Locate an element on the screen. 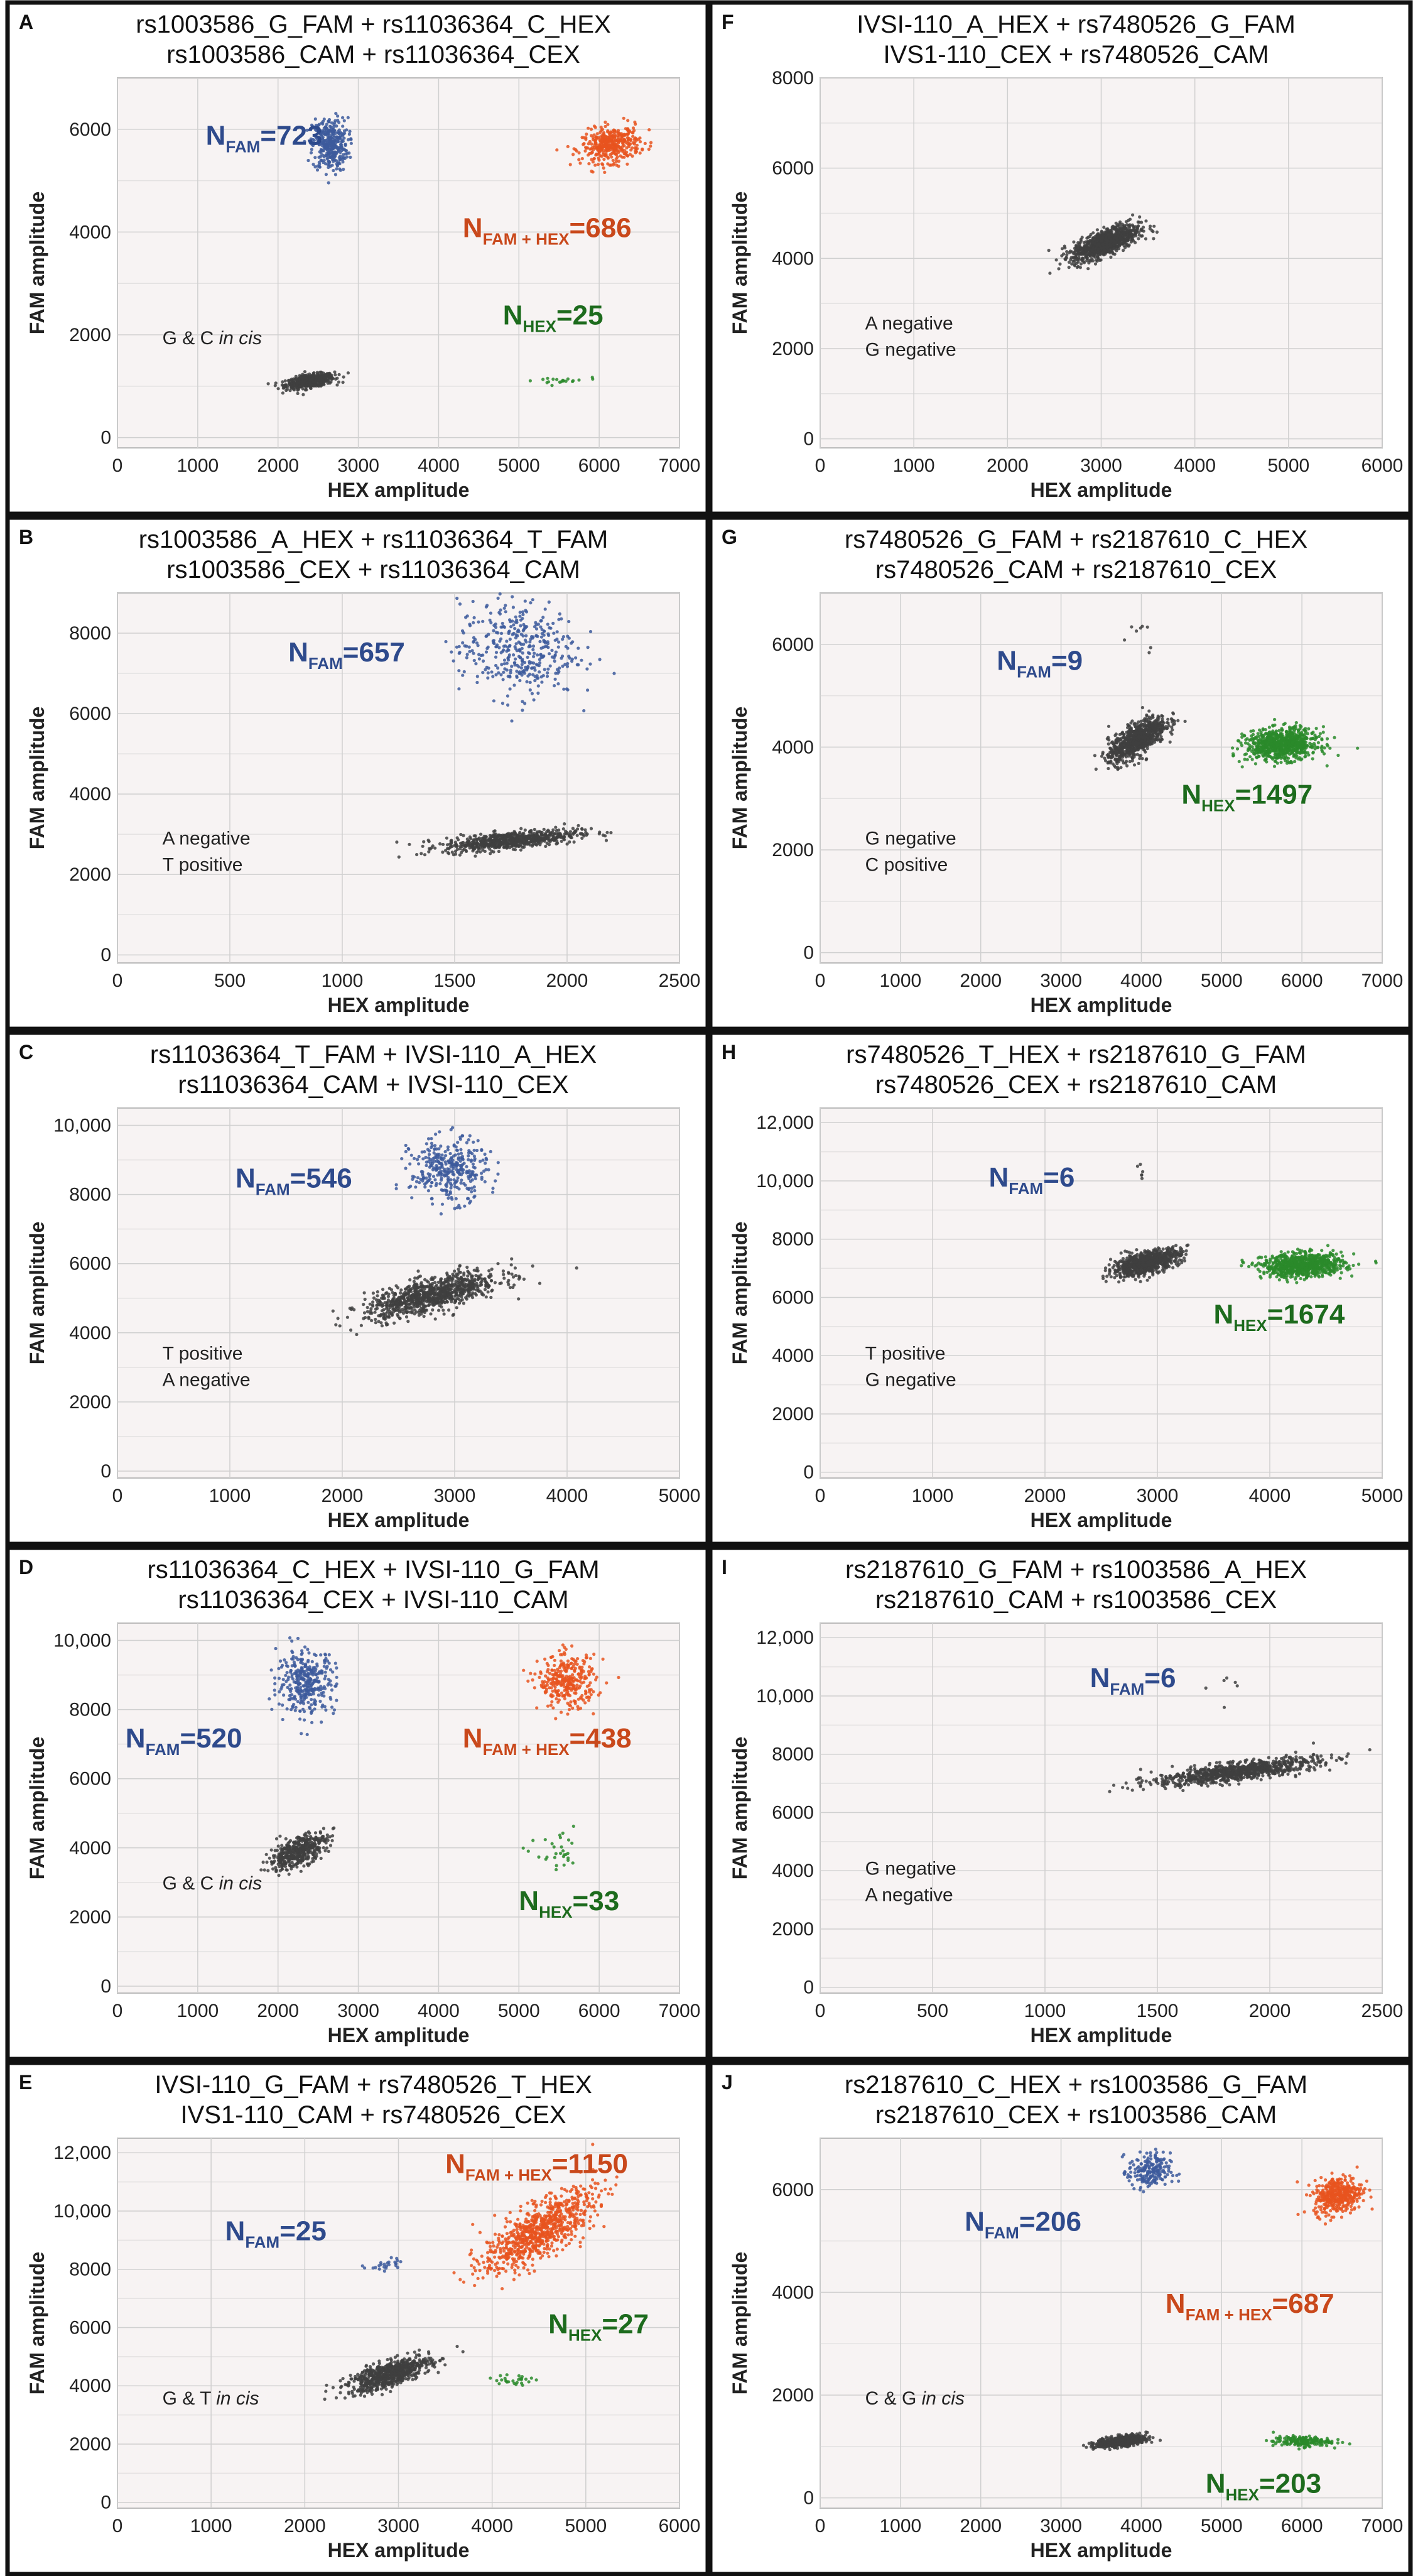 The width and height of the screenshot is (1418, 2576). y-tick-label: 0 is located at coordinates (105, 438).